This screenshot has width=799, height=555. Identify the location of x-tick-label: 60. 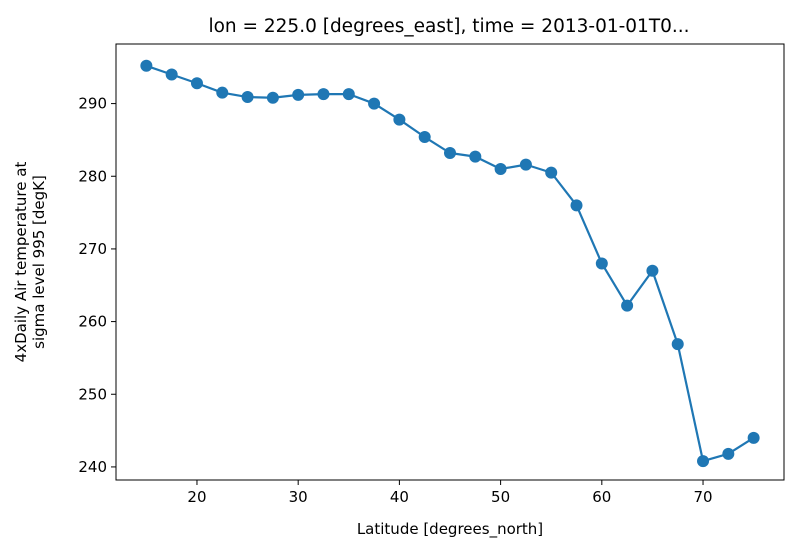
(601, 497).